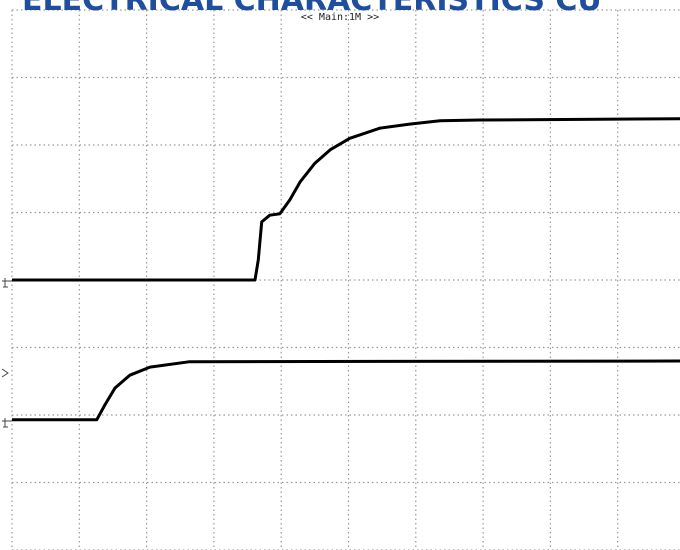 The height and width of the screenshot is (550, 680). Describe the element at coordinates (340, 17) in the screenshot. I see `timebase-label: << Main:1M >>` at that location.